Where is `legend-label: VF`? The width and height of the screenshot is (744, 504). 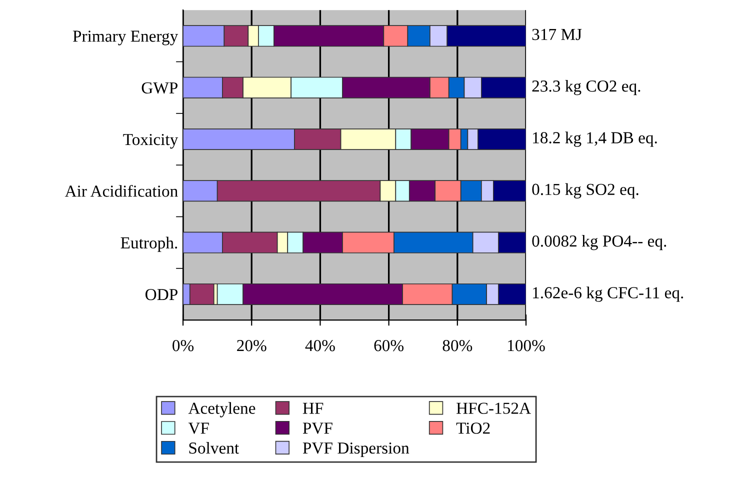
legend-label: VF is located at coordinates (198, 428).